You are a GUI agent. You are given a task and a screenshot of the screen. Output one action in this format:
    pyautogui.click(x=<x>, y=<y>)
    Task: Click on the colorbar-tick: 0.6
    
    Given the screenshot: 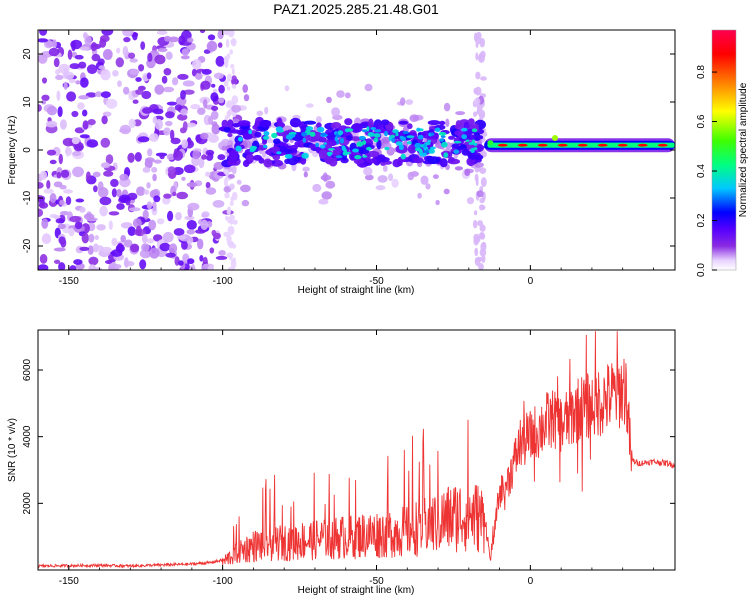 What is the action you would take?
    pyautogui.click(x=701, y=121)
    